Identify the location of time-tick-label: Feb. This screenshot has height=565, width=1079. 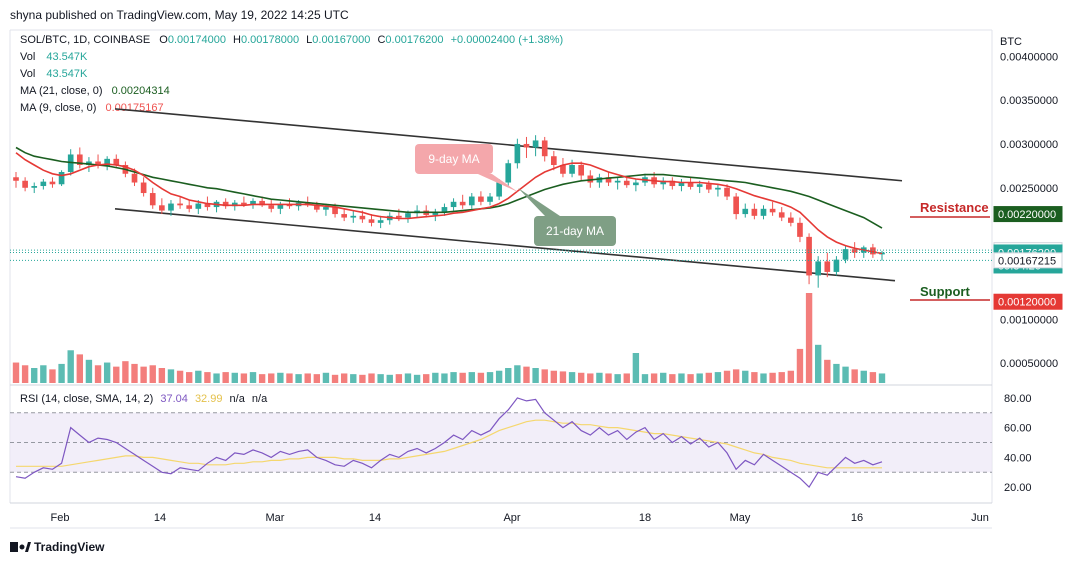
(60, 518).